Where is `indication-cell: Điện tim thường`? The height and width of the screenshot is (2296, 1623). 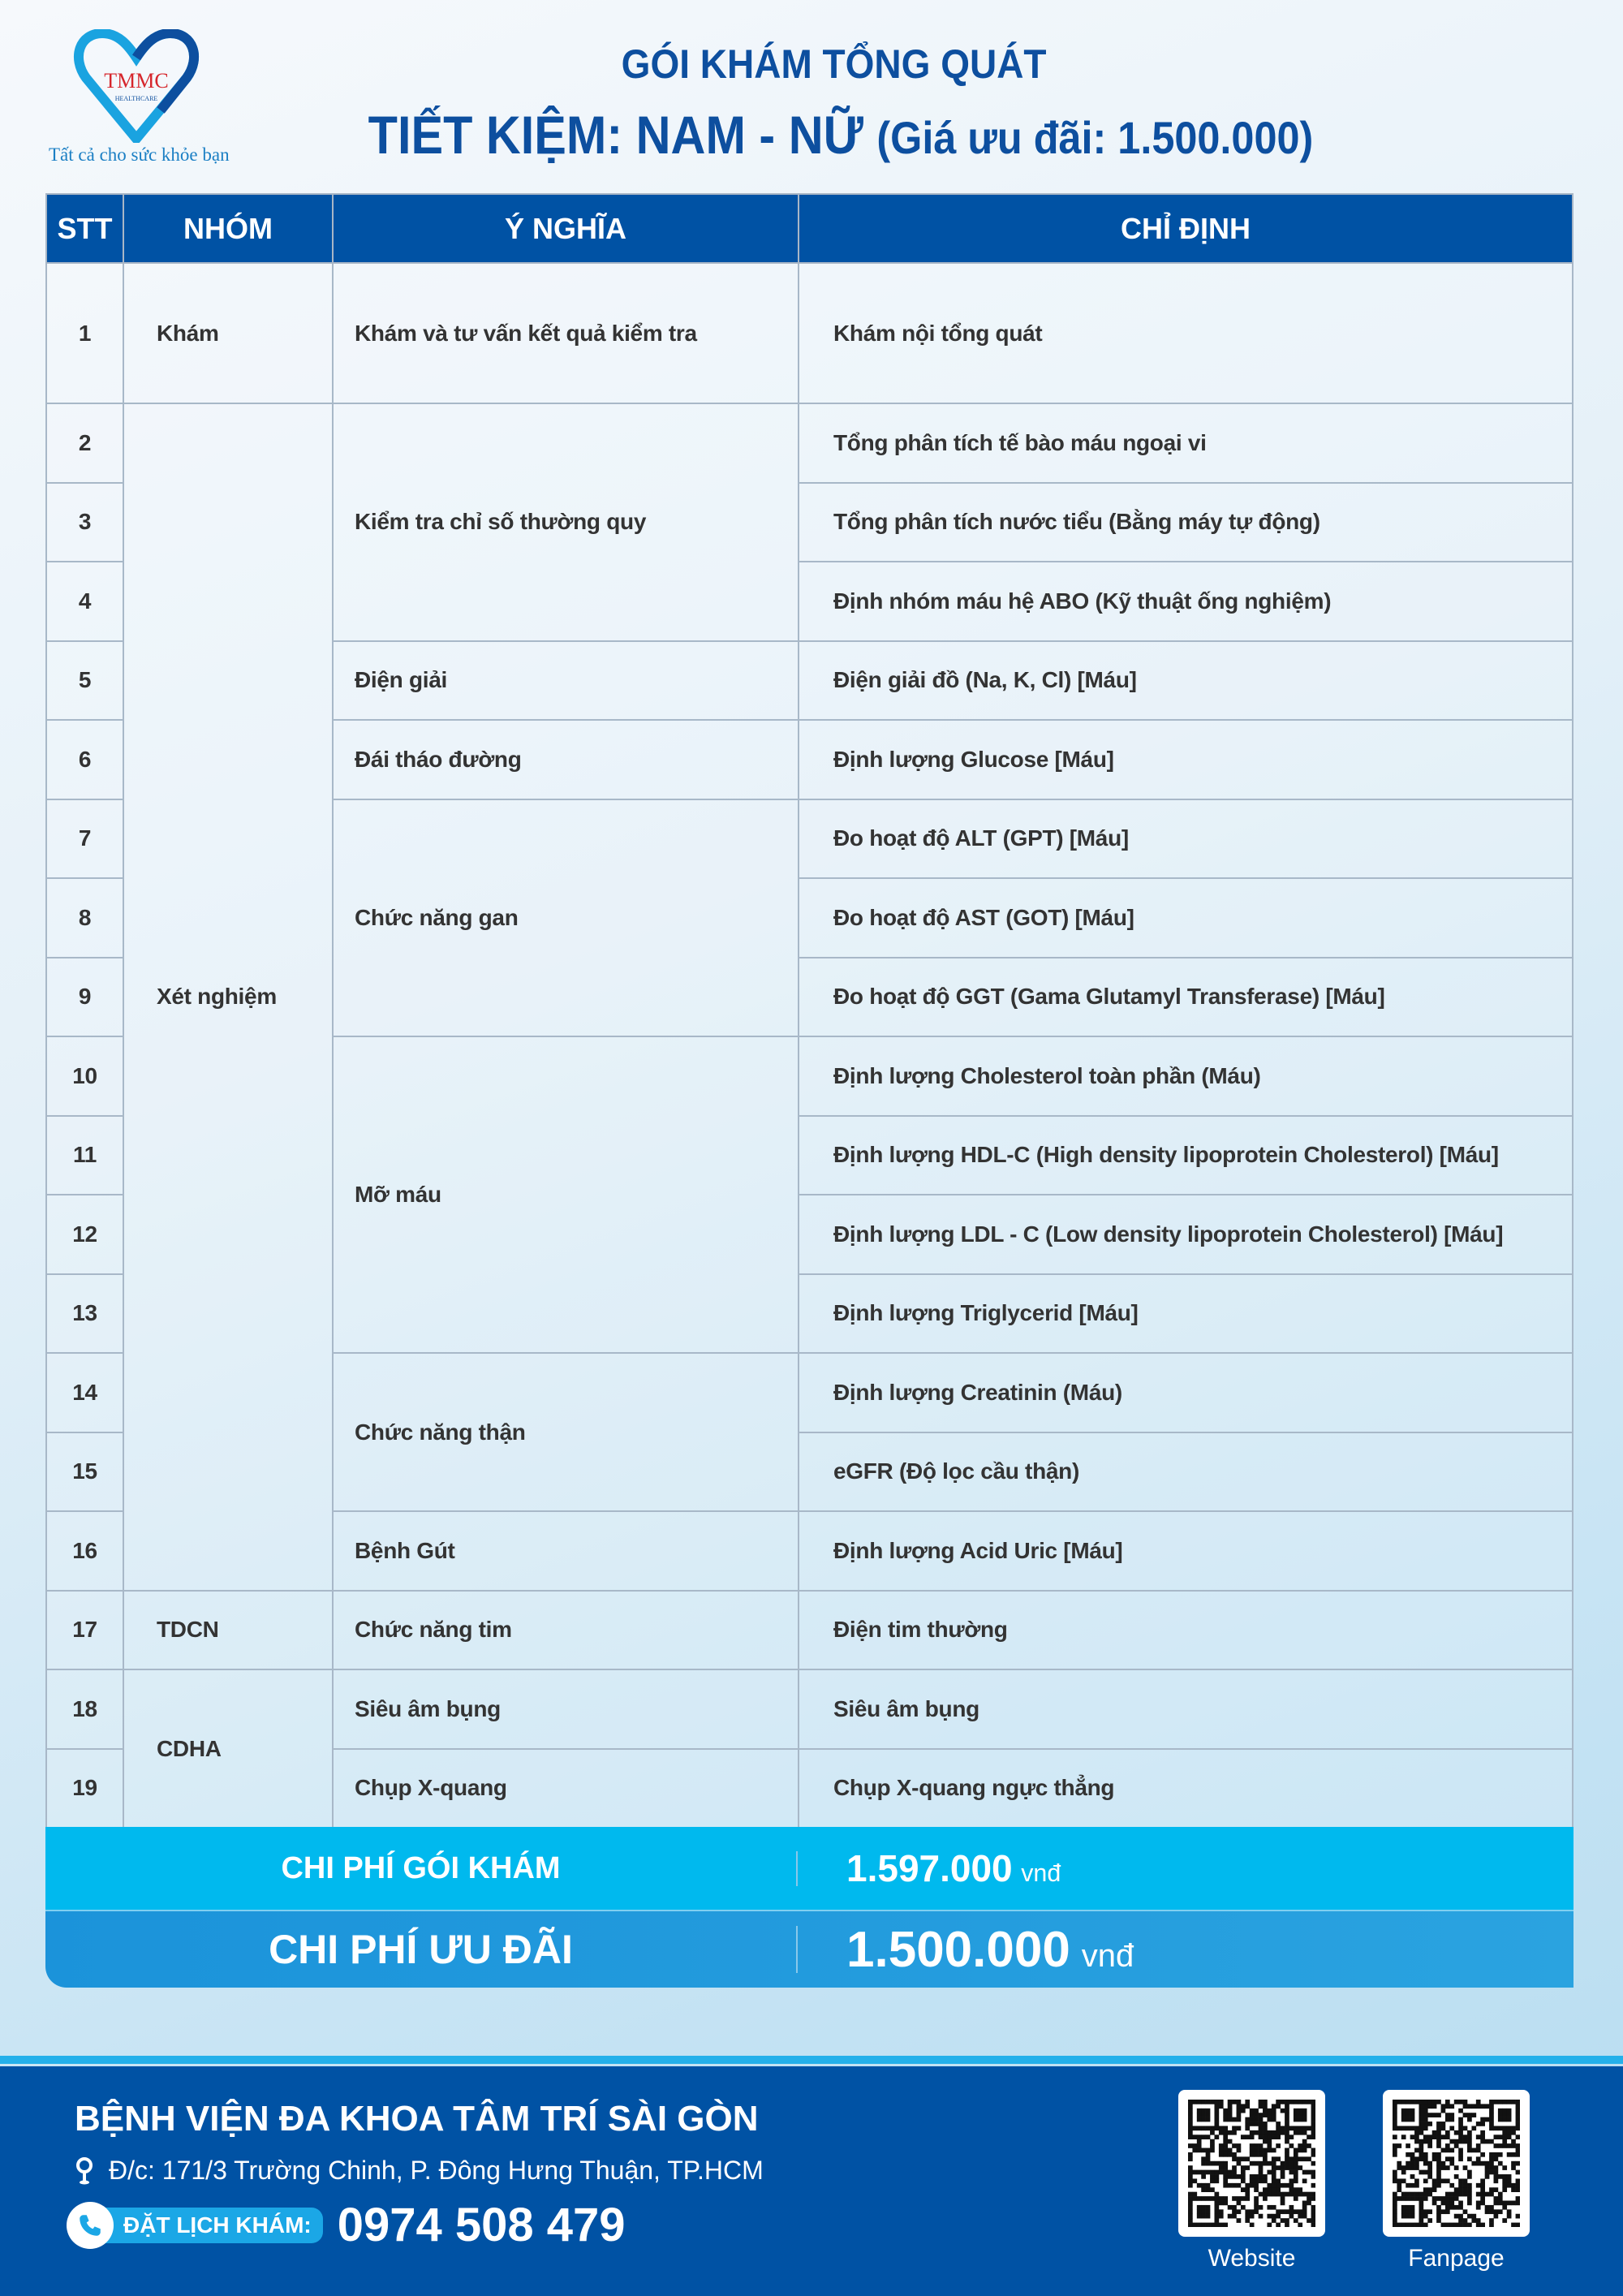 indication-cell: Điện tim thường is located at coordinates (1185, 1630).